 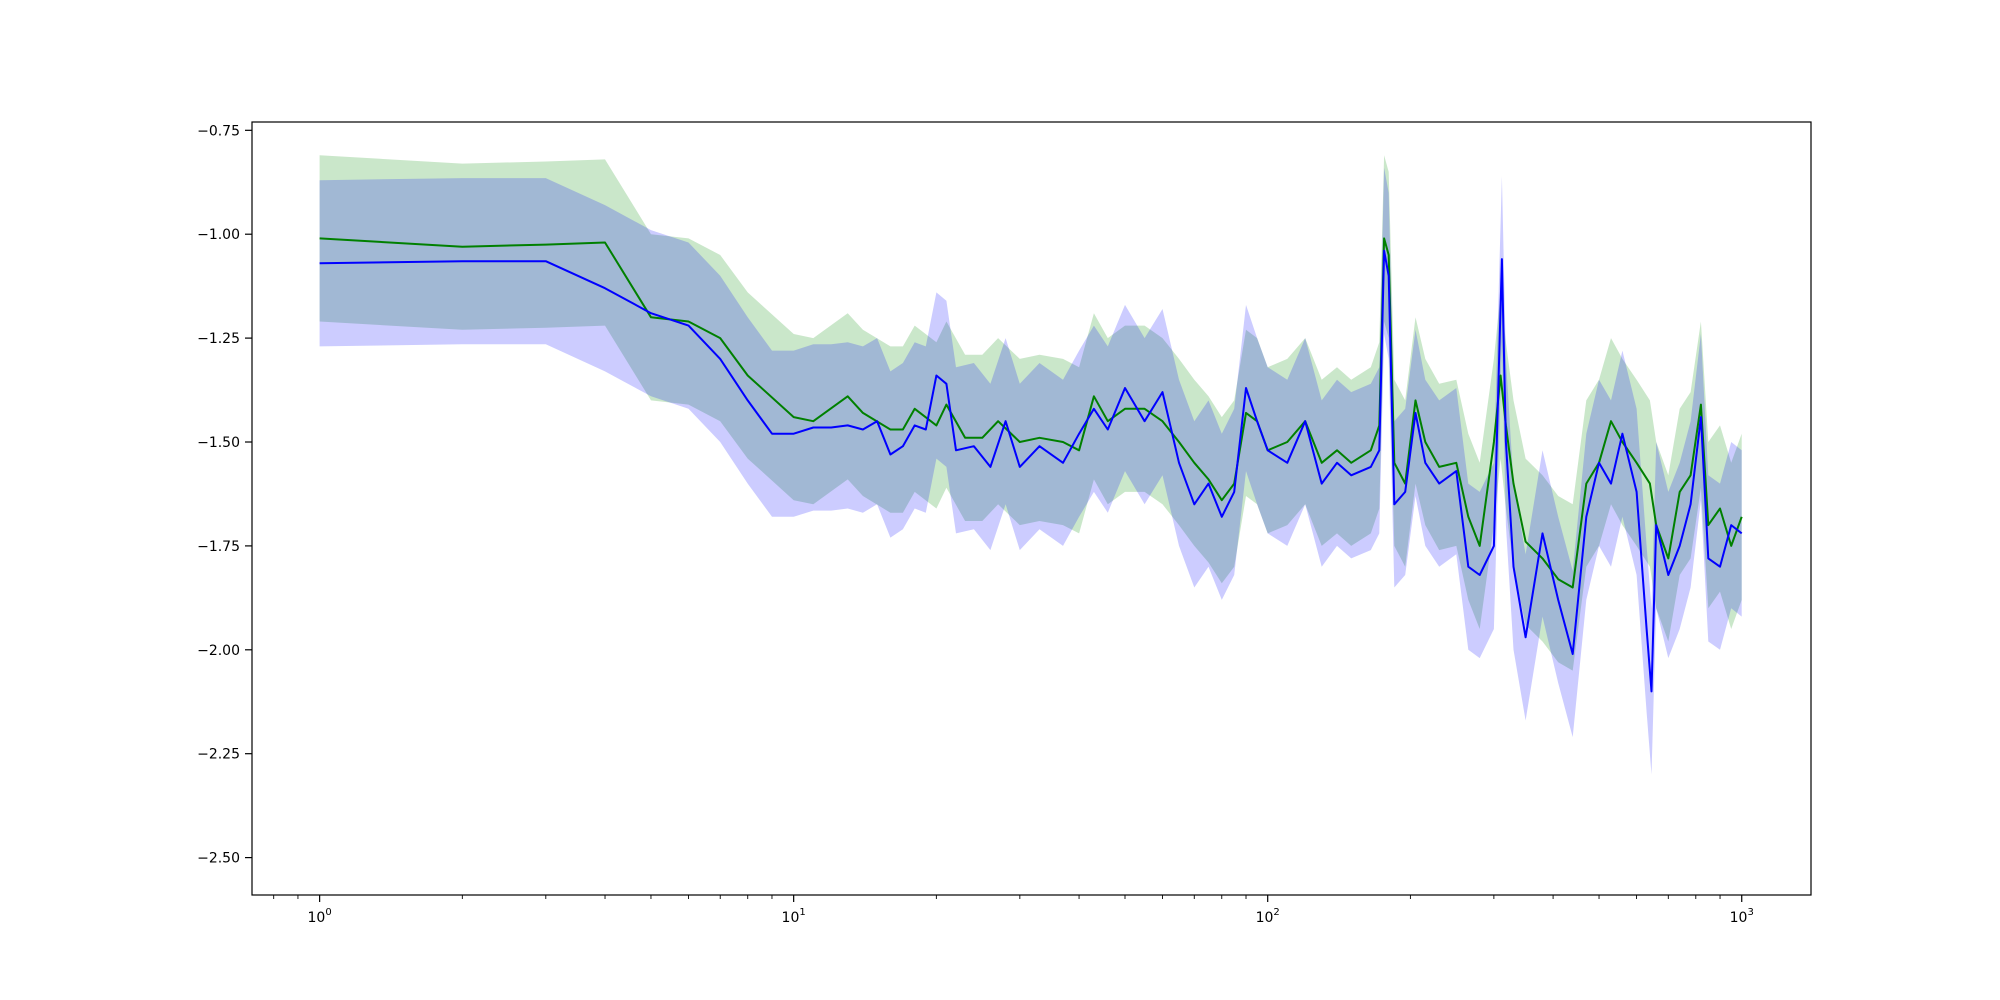 I want to click on y-tick-label: −0.75, so click(x=218, y=131).